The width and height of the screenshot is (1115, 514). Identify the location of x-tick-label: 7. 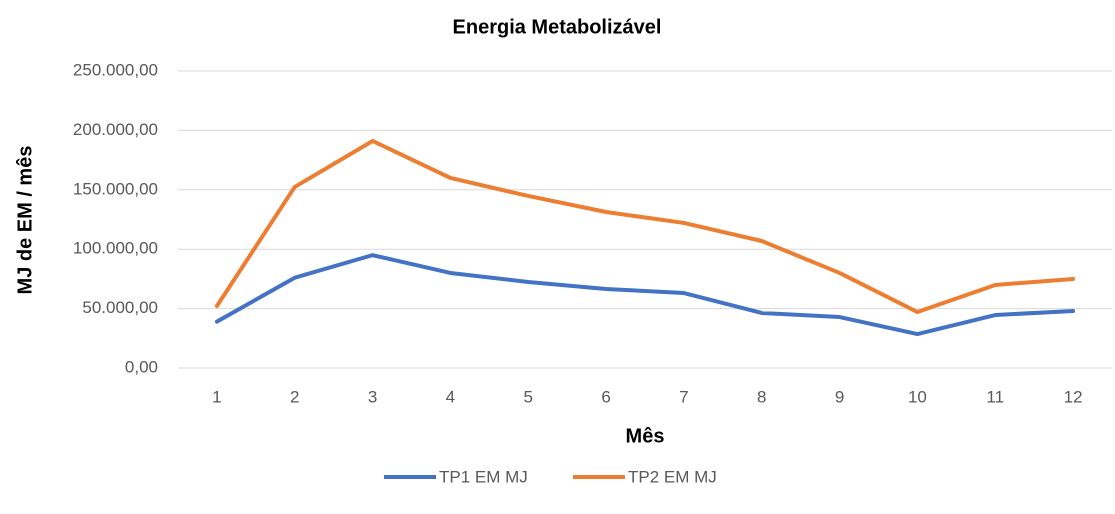
(683, 396).